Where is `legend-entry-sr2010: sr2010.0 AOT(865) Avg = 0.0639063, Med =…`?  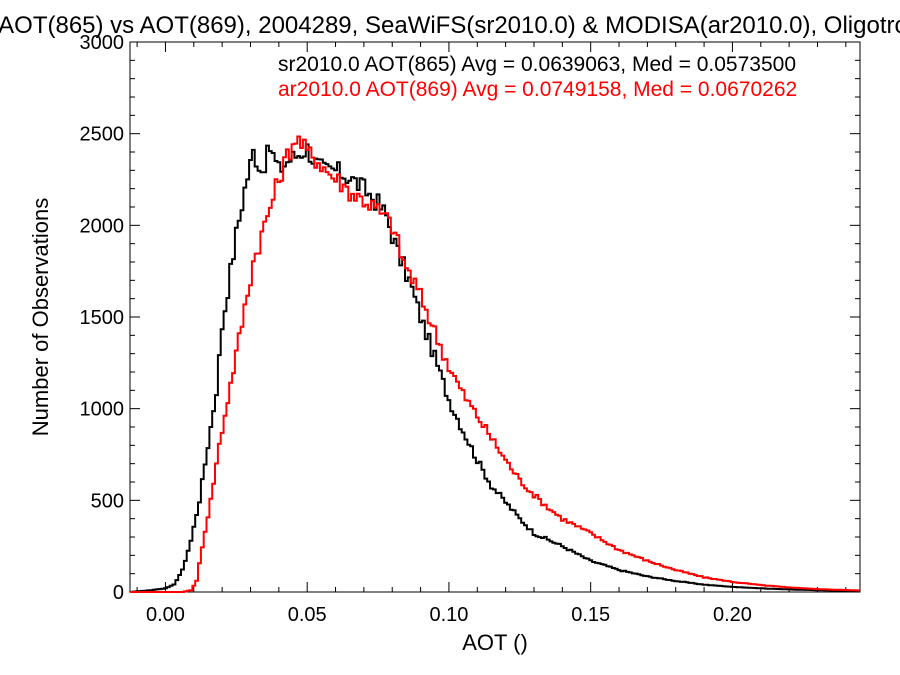
legend-entry-sr2010: sr2010.0 AOT(865) Avg = 0.0639063, Med =… is located at coordinates (537, 64).